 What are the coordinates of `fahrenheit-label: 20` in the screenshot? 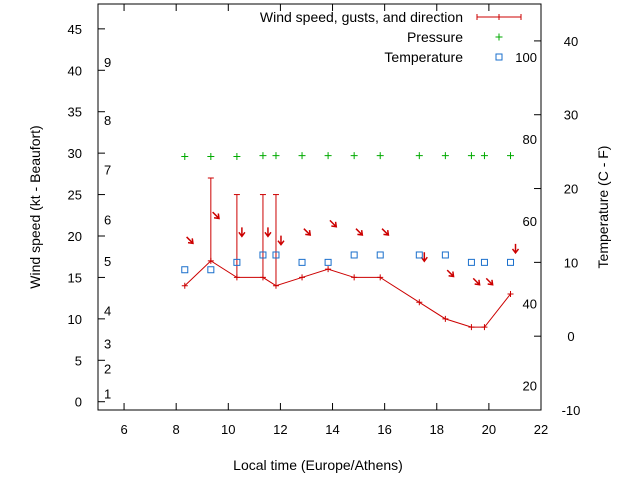 It's located at (530, 386).